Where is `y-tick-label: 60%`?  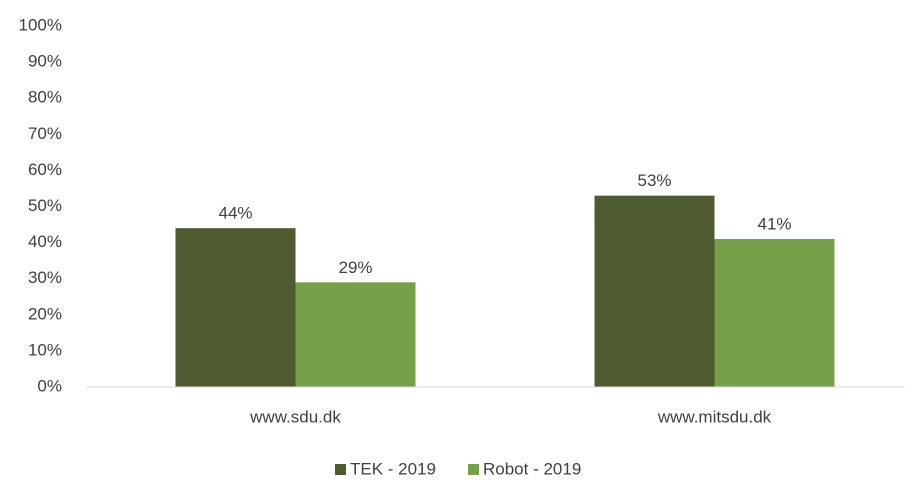 y-tick-label: 60% is located at coordinates (45, 169).